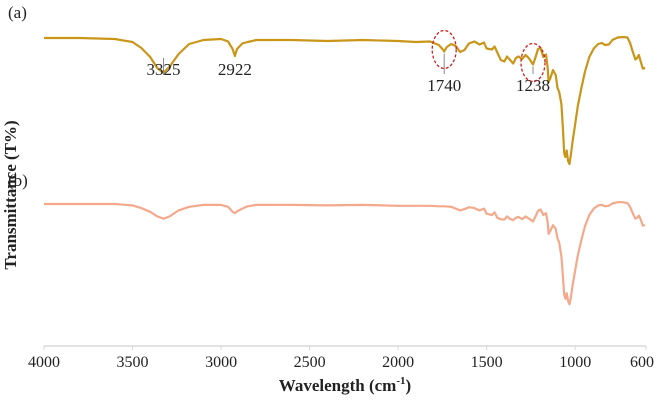 The width and height of the screenshot is (664, 404). Describe the element at coordinates (533, 85) in the screenshot. I see `annotation-label-1238: 1238` at that location.